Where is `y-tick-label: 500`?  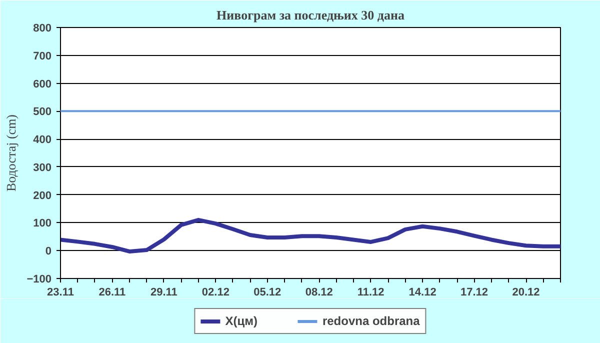
y-tick-label: 500 is located at coordinates (42, 112).